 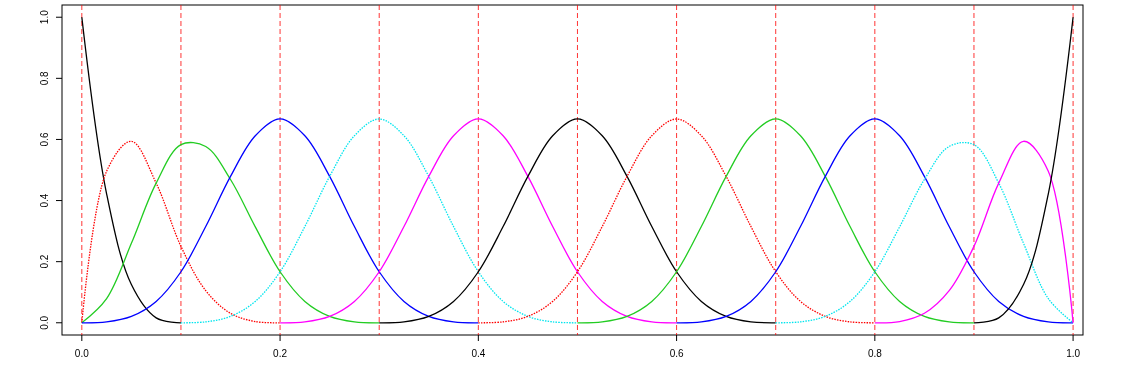 I want to click on y-tick-label: 1.0, so click(x=44, y=17).